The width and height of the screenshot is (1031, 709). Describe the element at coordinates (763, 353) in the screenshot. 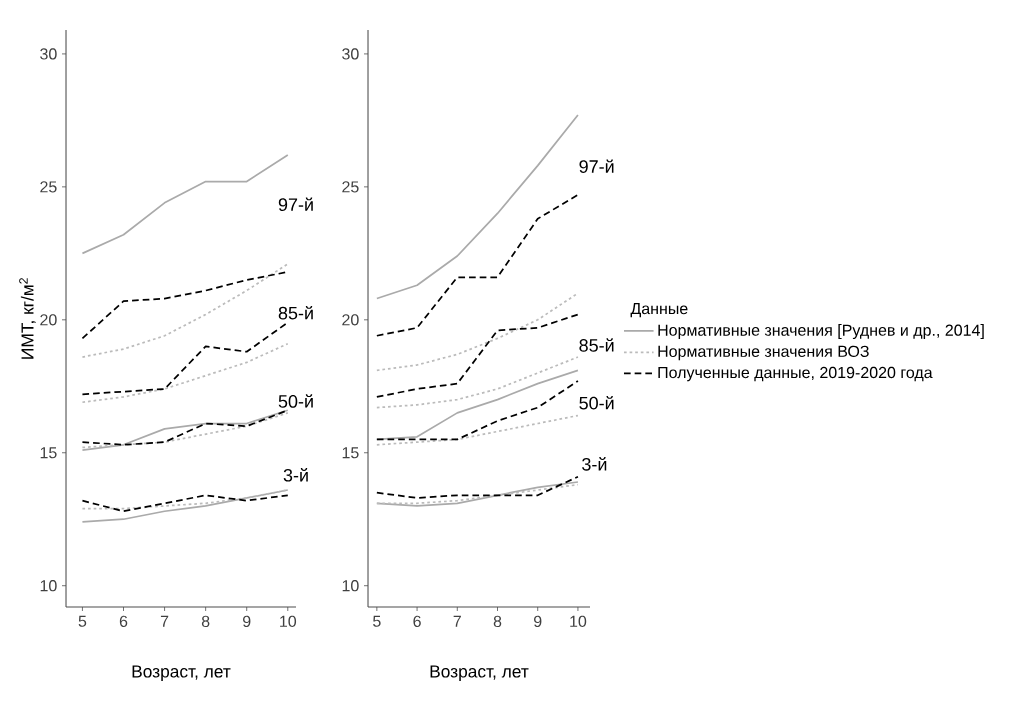

I see `legend-label: Нормативные значения ВОЗ` at that location.